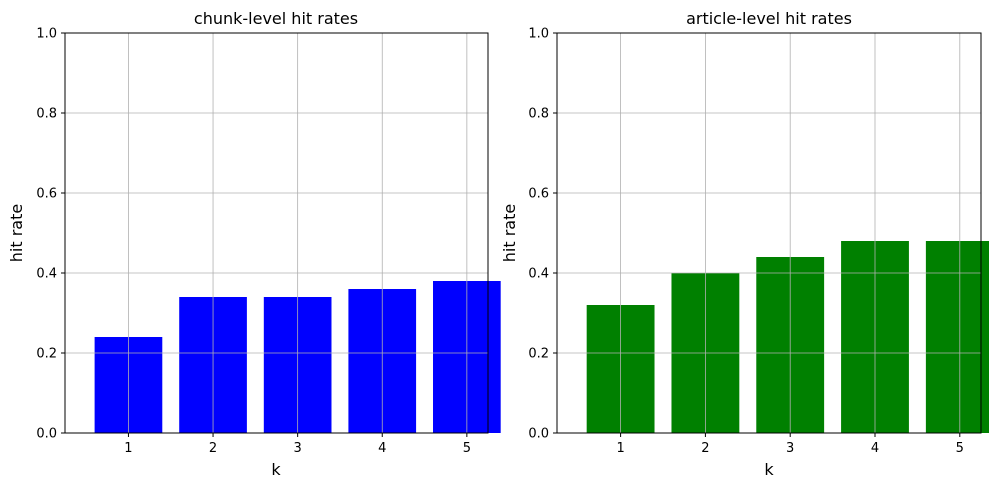 The width and height of the screenshot is (989, 490). Describe the element at coordinates (957, 337) in the screenshot. I see `bar` at that location.